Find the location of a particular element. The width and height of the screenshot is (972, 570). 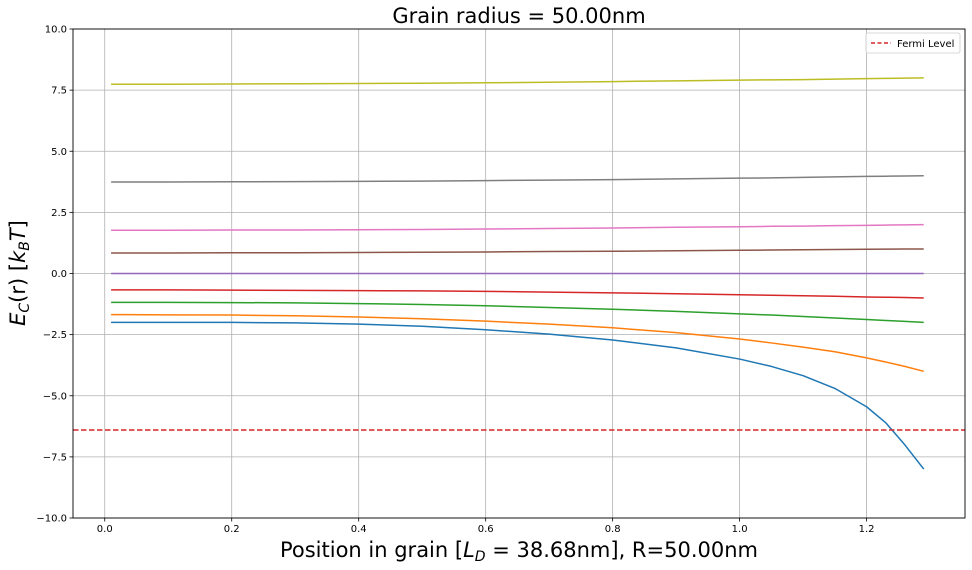

x-tick-label: 1.0 is located at coordinates (740, 529).